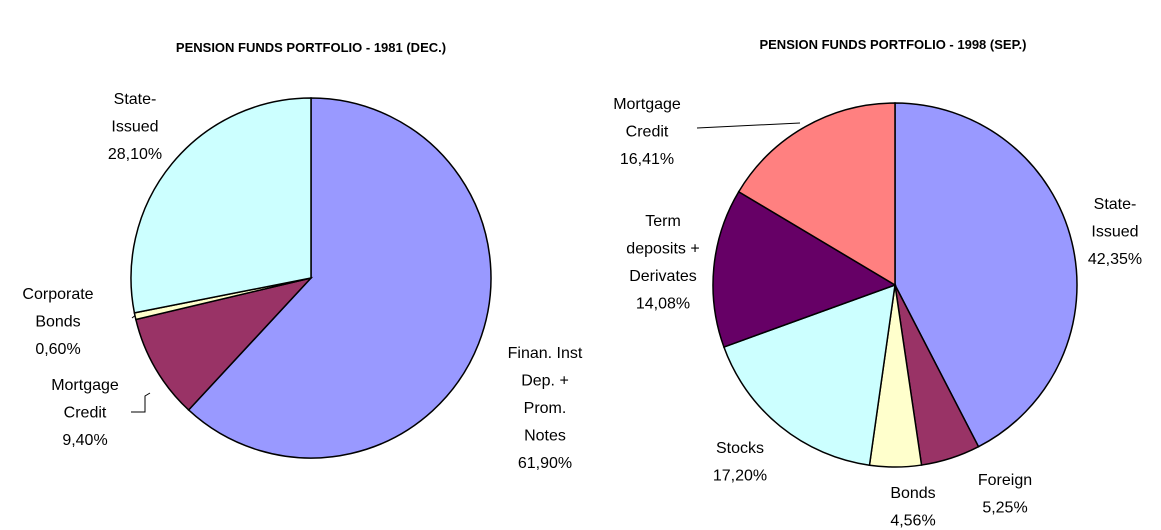 The image size is (1161, 530). I want to click on slice-label: Corporate Bonds, so click(57, 308).